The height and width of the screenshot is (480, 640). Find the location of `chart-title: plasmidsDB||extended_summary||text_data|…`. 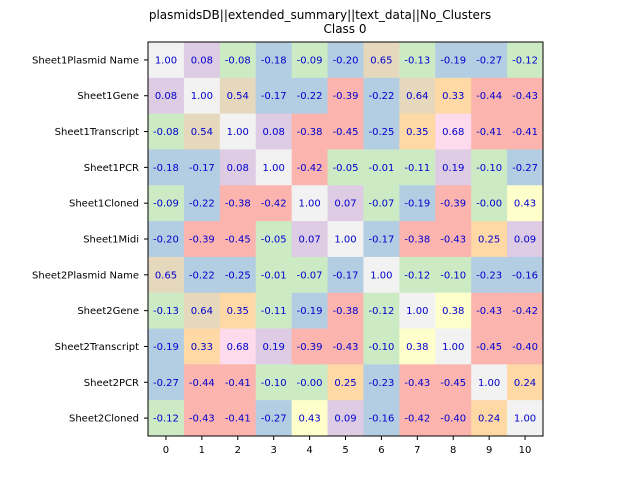

chart-title: plasmidsDB||extended_summary||text_data|… is located at coordinates (320, 15).